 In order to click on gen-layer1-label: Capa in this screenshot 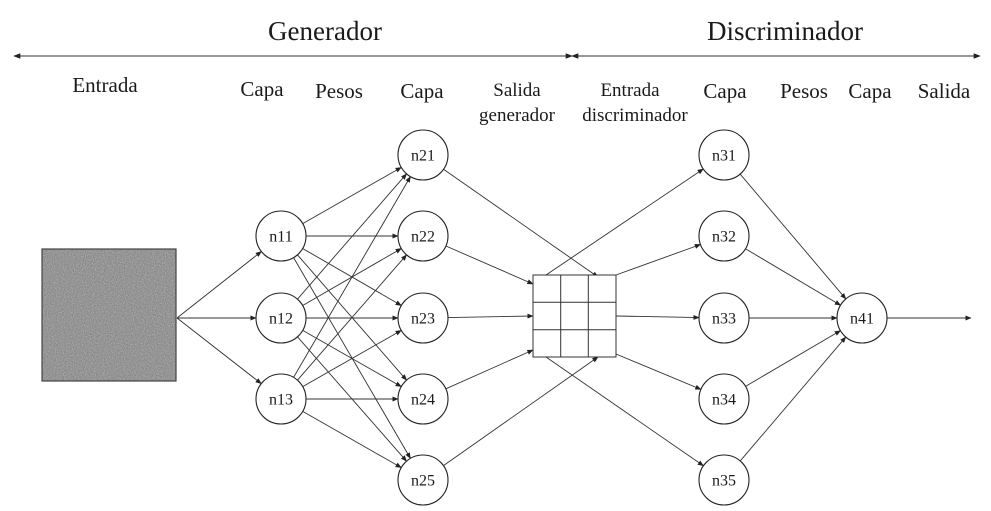, I will do `click(262, 89)`.